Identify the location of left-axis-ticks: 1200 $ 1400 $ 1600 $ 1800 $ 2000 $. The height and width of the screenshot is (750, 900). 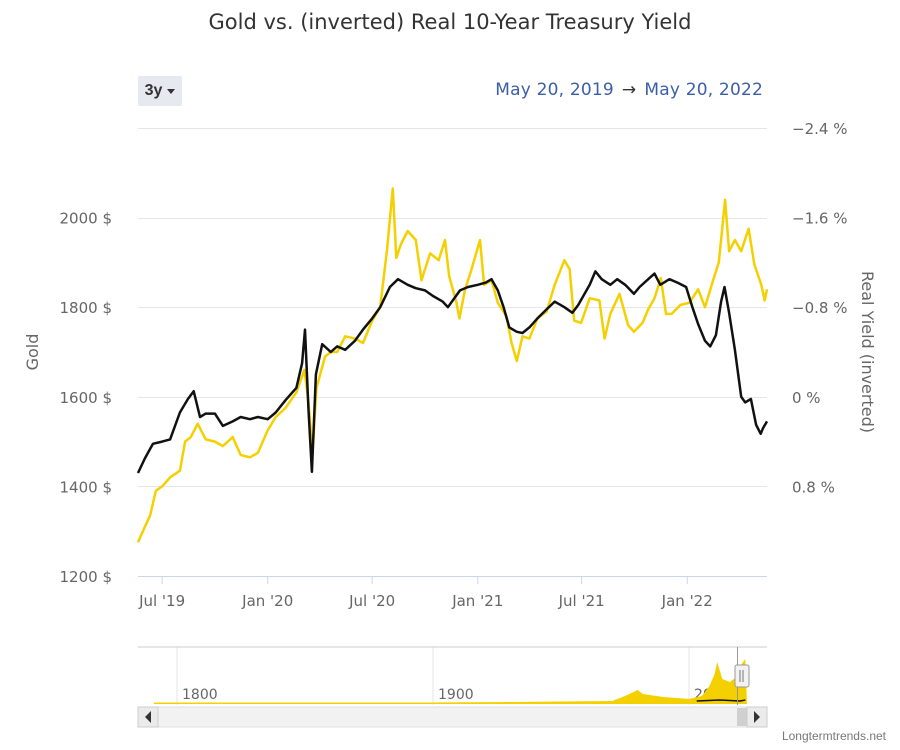
(86, 398).